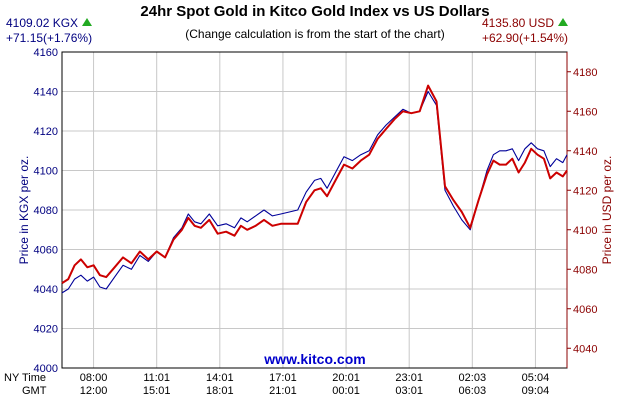 This screenshot has width=630, height=400. Describe the element at coordinates (585, 270) in the screenshot. I see `y-tick-right: 4080` at that location.